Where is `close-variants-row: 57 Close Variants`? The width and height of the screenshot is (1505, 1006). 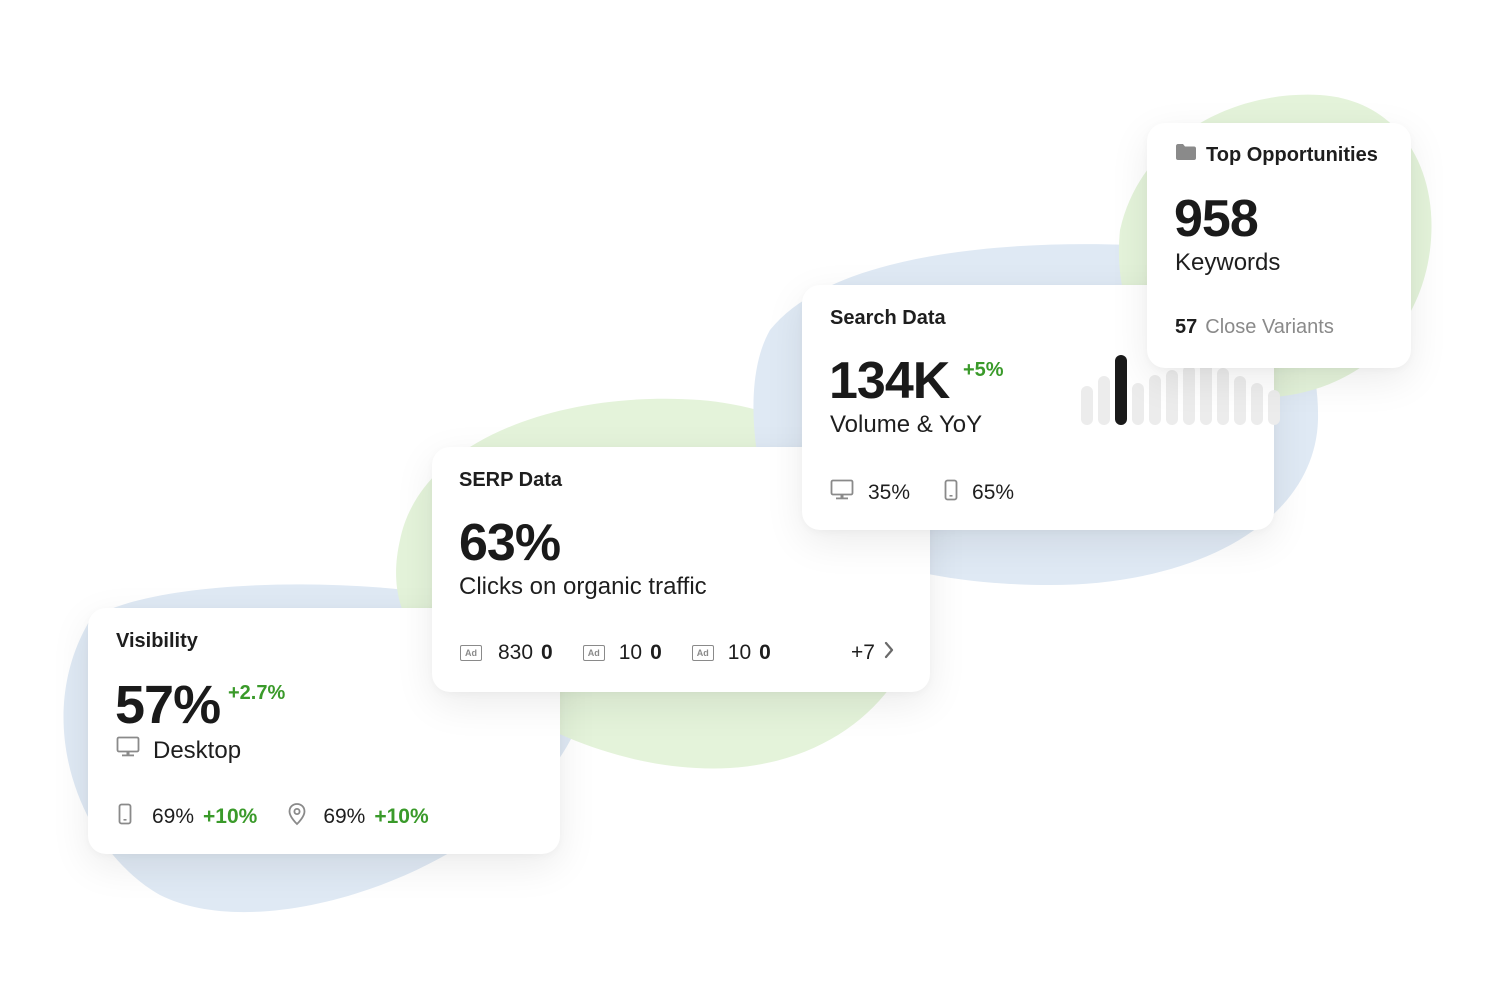 close-variants-row: 57 Close Variants is located at coordinates (1254, 327).